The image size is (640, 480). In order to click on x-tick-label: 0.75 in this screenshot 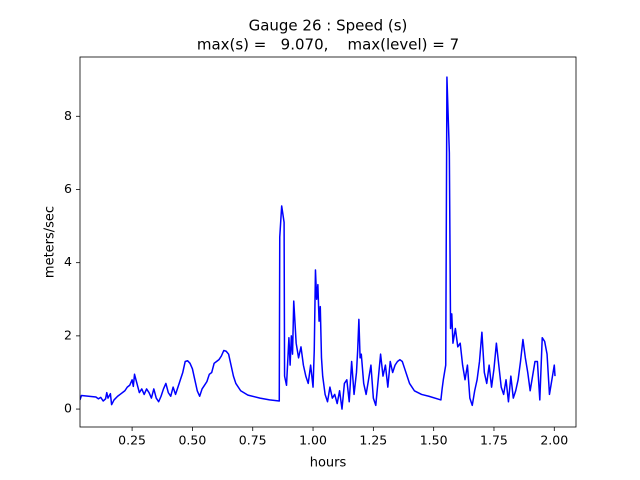, I will do `click(253, 440)`.